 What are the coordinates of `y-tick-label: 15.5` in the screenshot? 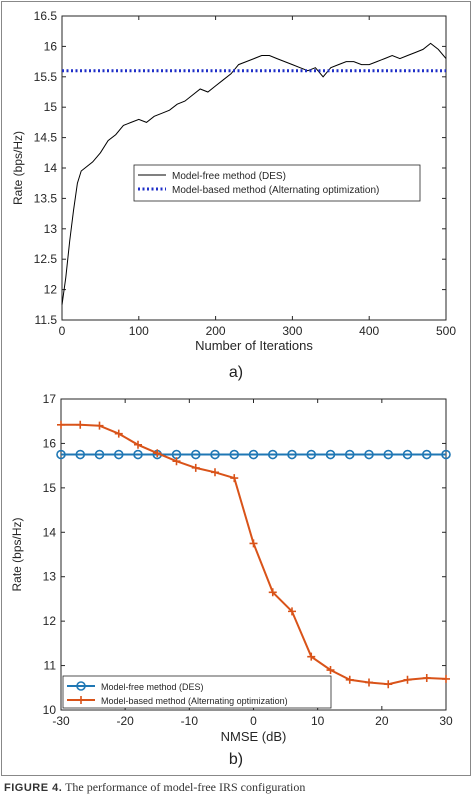 It's located at (46, 77).